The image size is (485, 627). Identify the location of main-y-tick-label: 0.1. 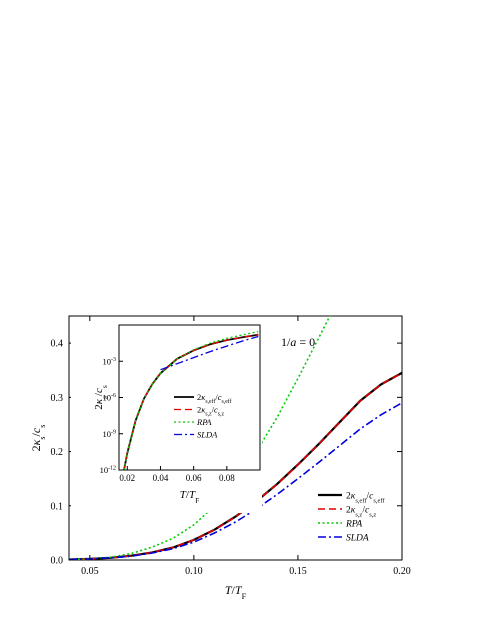
(57, 506).